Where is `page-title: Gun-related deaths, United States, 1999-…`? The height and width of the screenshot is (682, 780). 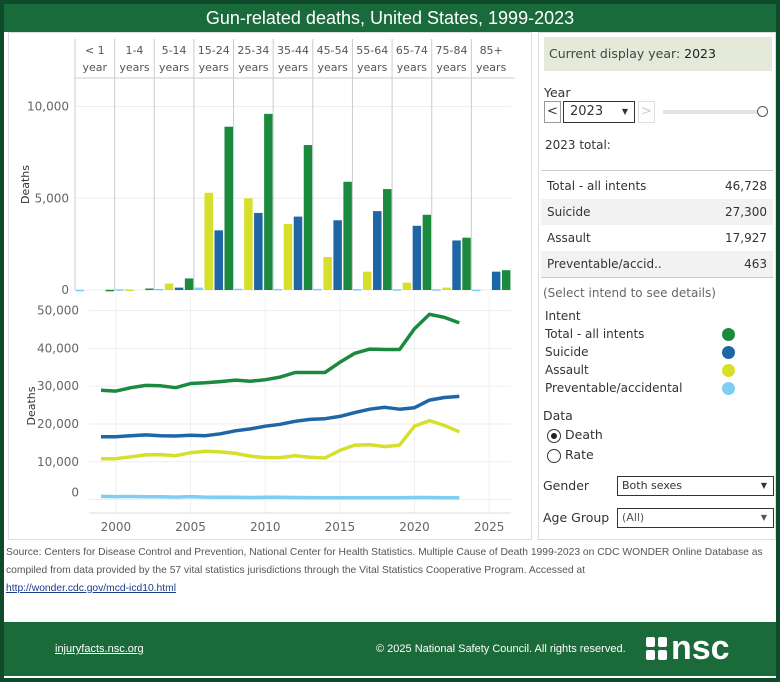
page-title: Gun-related deaths, United States, 1999-… is located at coordinates (390, 18).